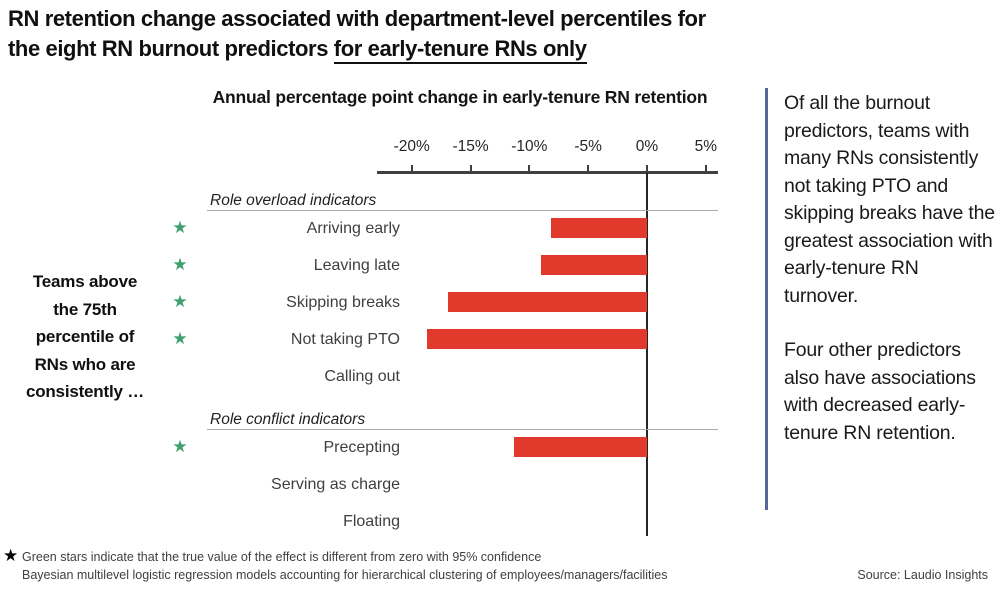  Describe the element at coordinates (529, 146) in the screenshot. I see `x-tick-label: -10%` at that location.